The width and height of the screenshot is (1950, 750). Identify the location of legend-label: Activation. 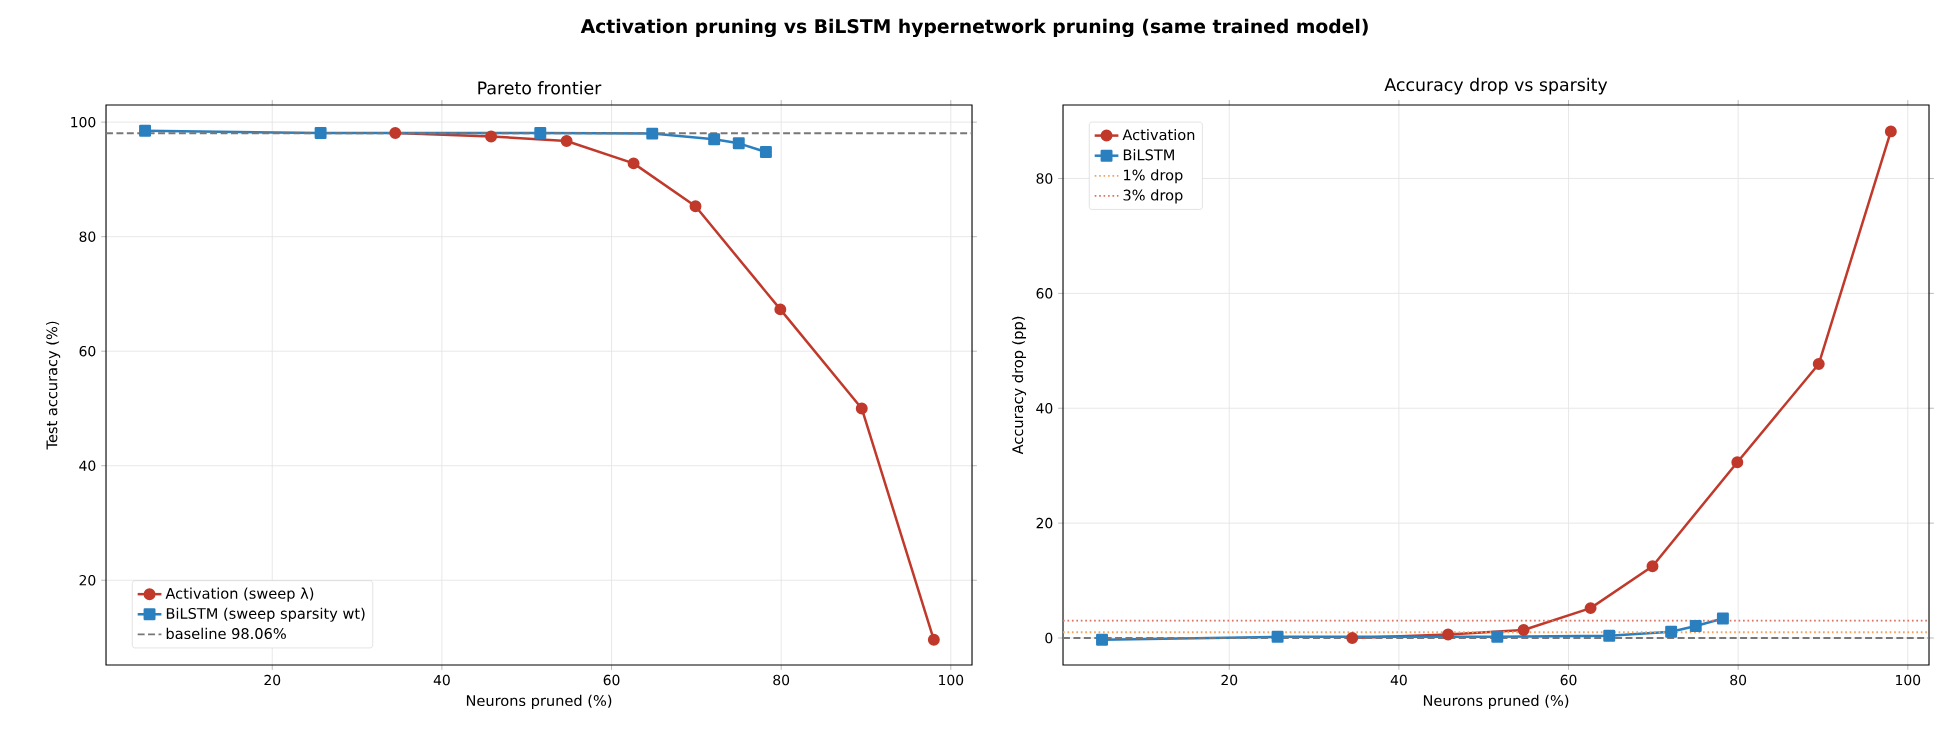
(1158, 135).